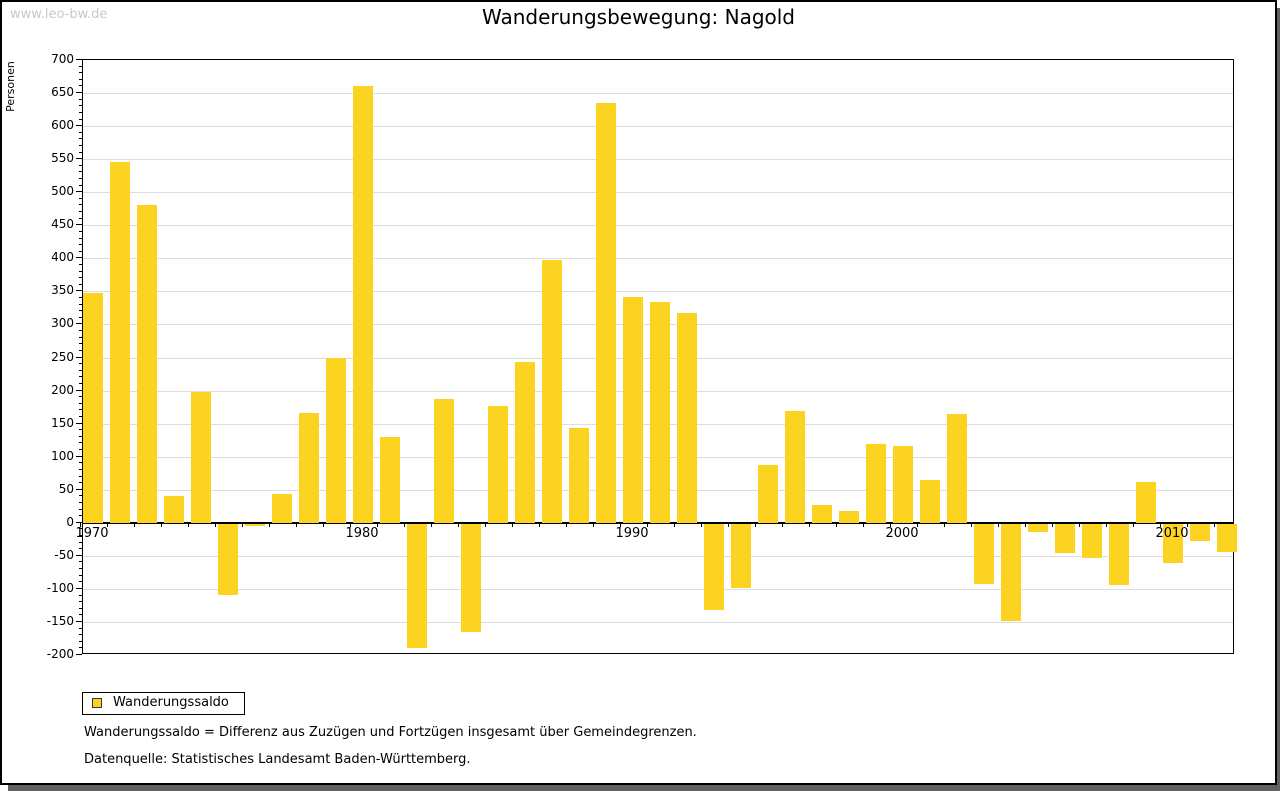  Describe the element at coordinates (79, 654) in the screenshot. I see `y-major-tick--200` at that location.